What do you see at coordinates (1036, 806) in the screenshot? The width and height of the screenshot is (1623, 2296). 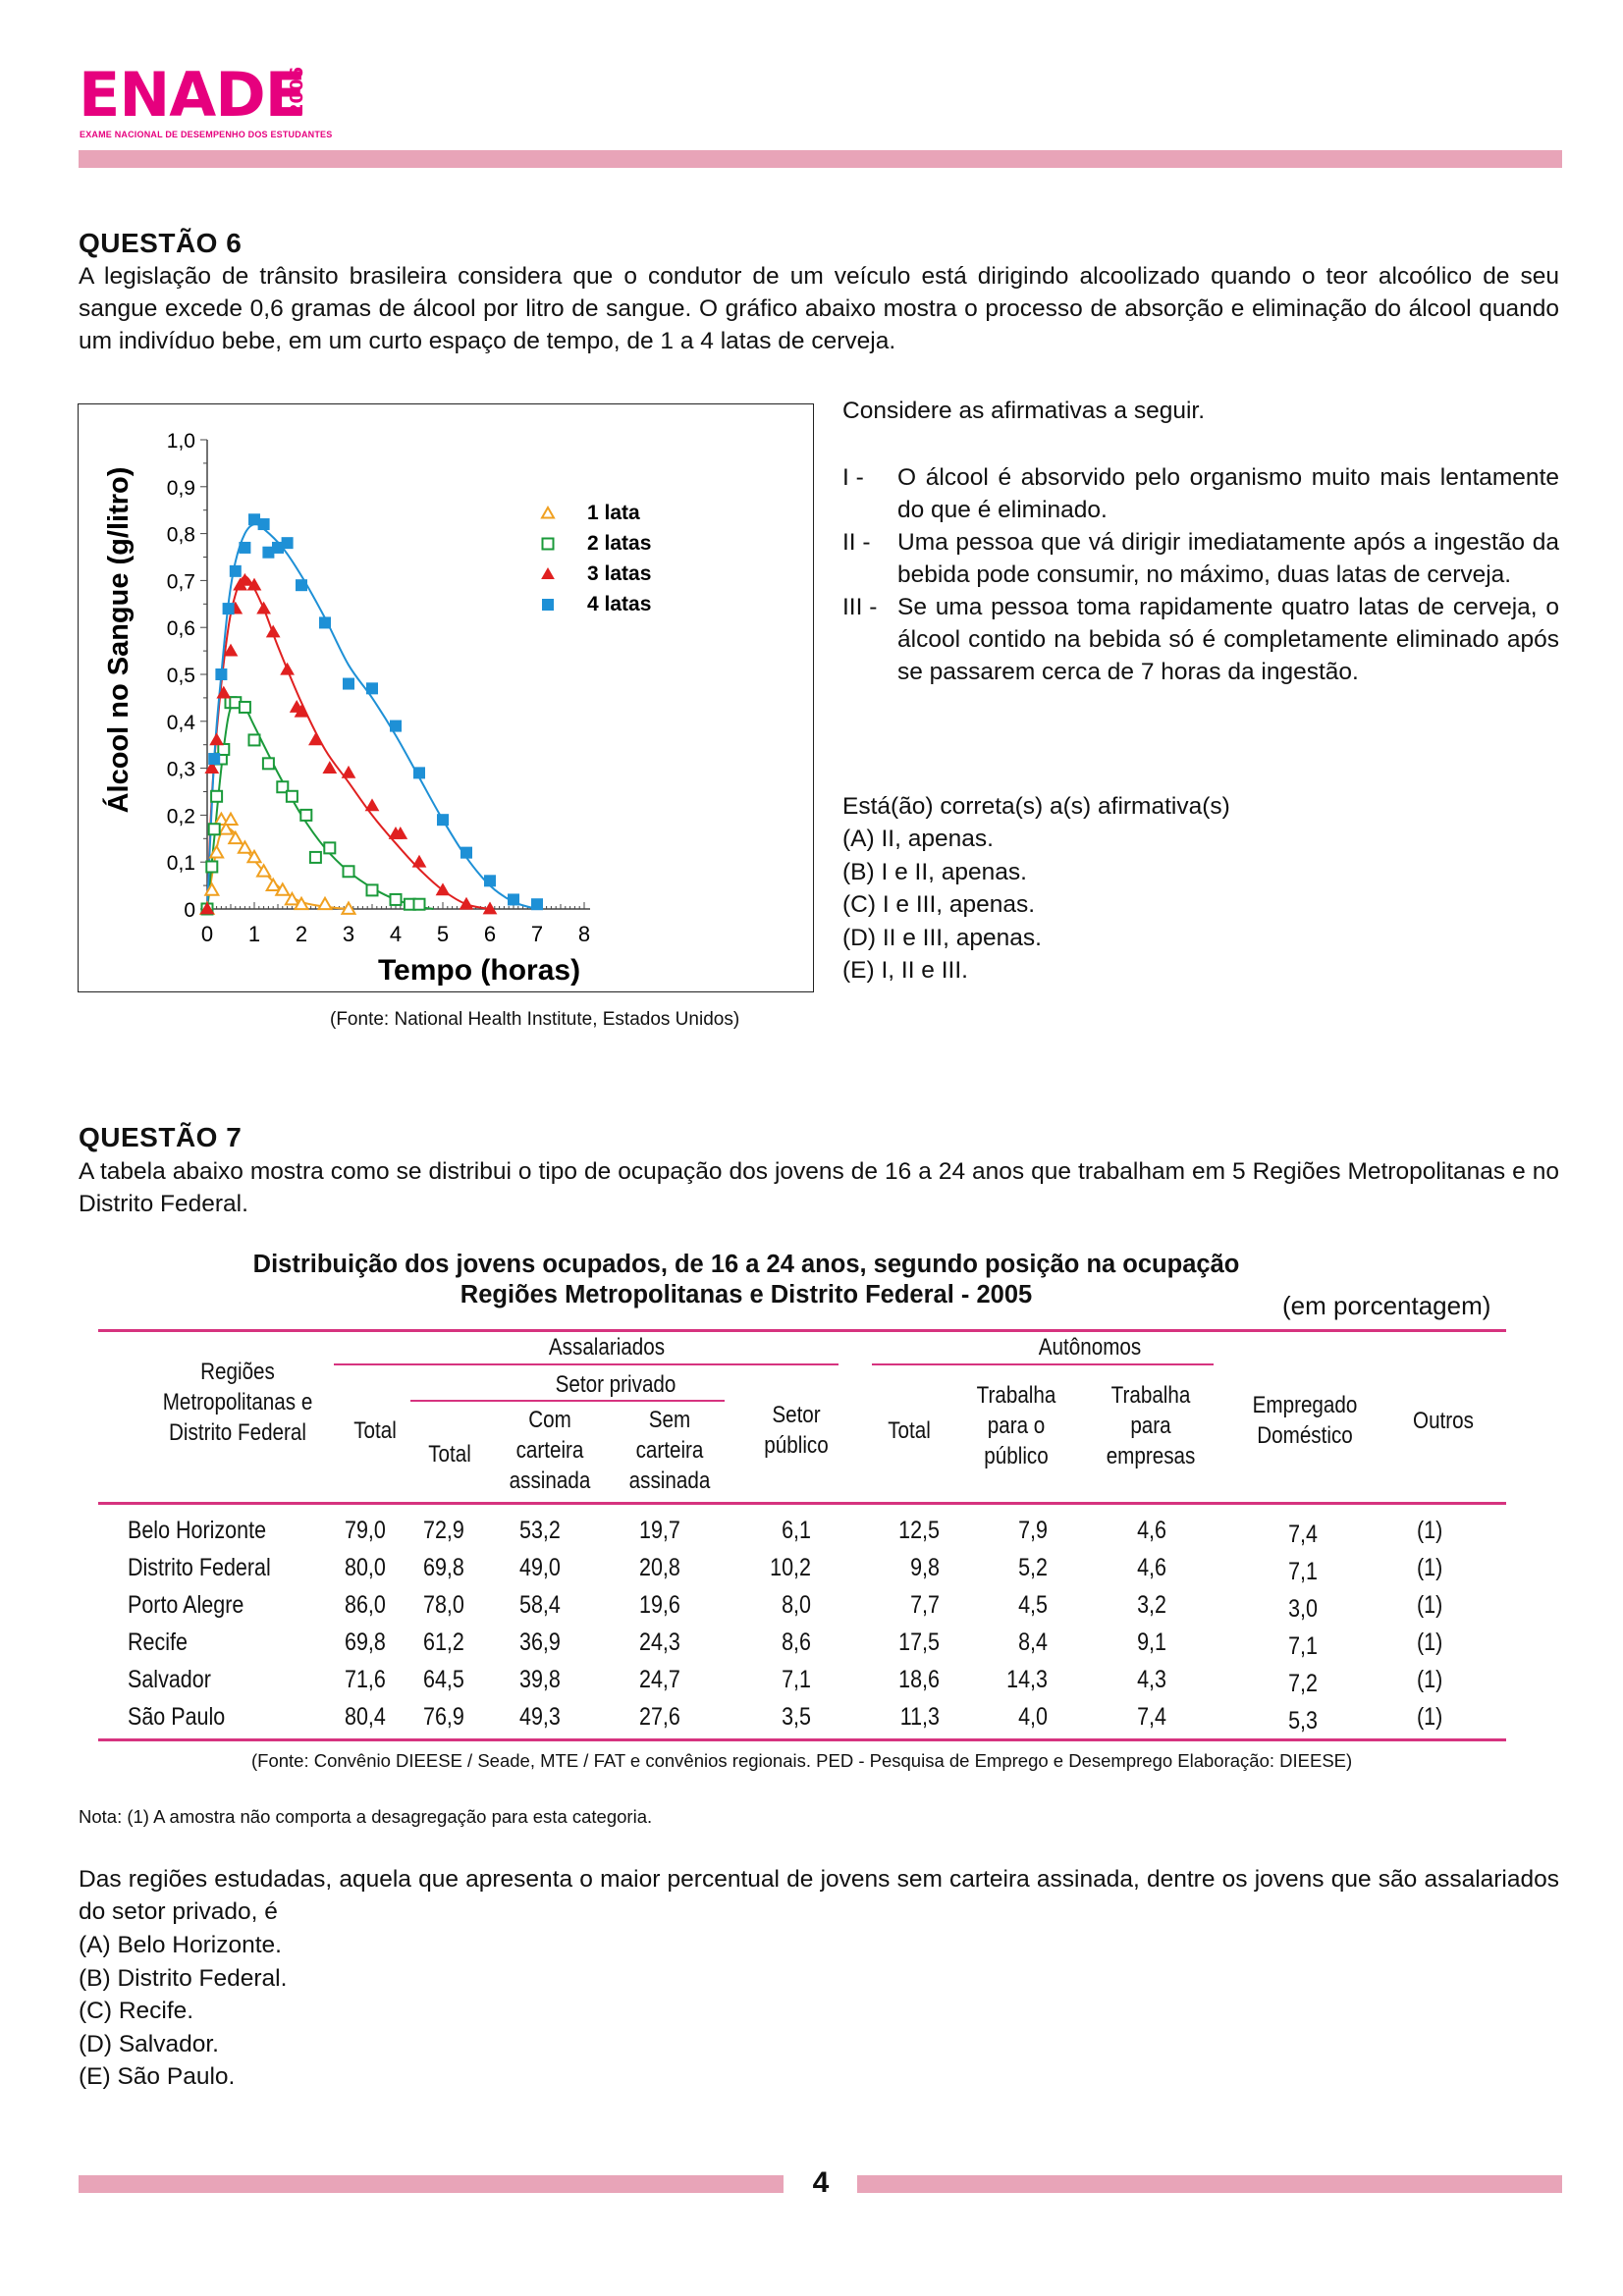 I see `q6-prompt: Está(ão) correta(s) a(s) afirmativa(s)` at bounding box center [1036, 806].